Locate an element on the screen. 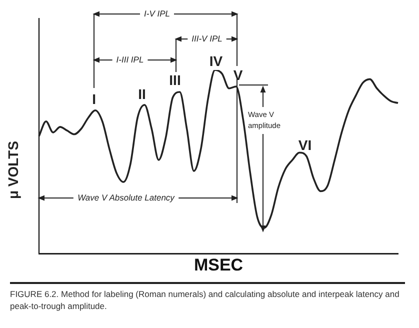 The height and width of the screenshot is (328, 419). annotation: II is located at coordinates (142, 94).